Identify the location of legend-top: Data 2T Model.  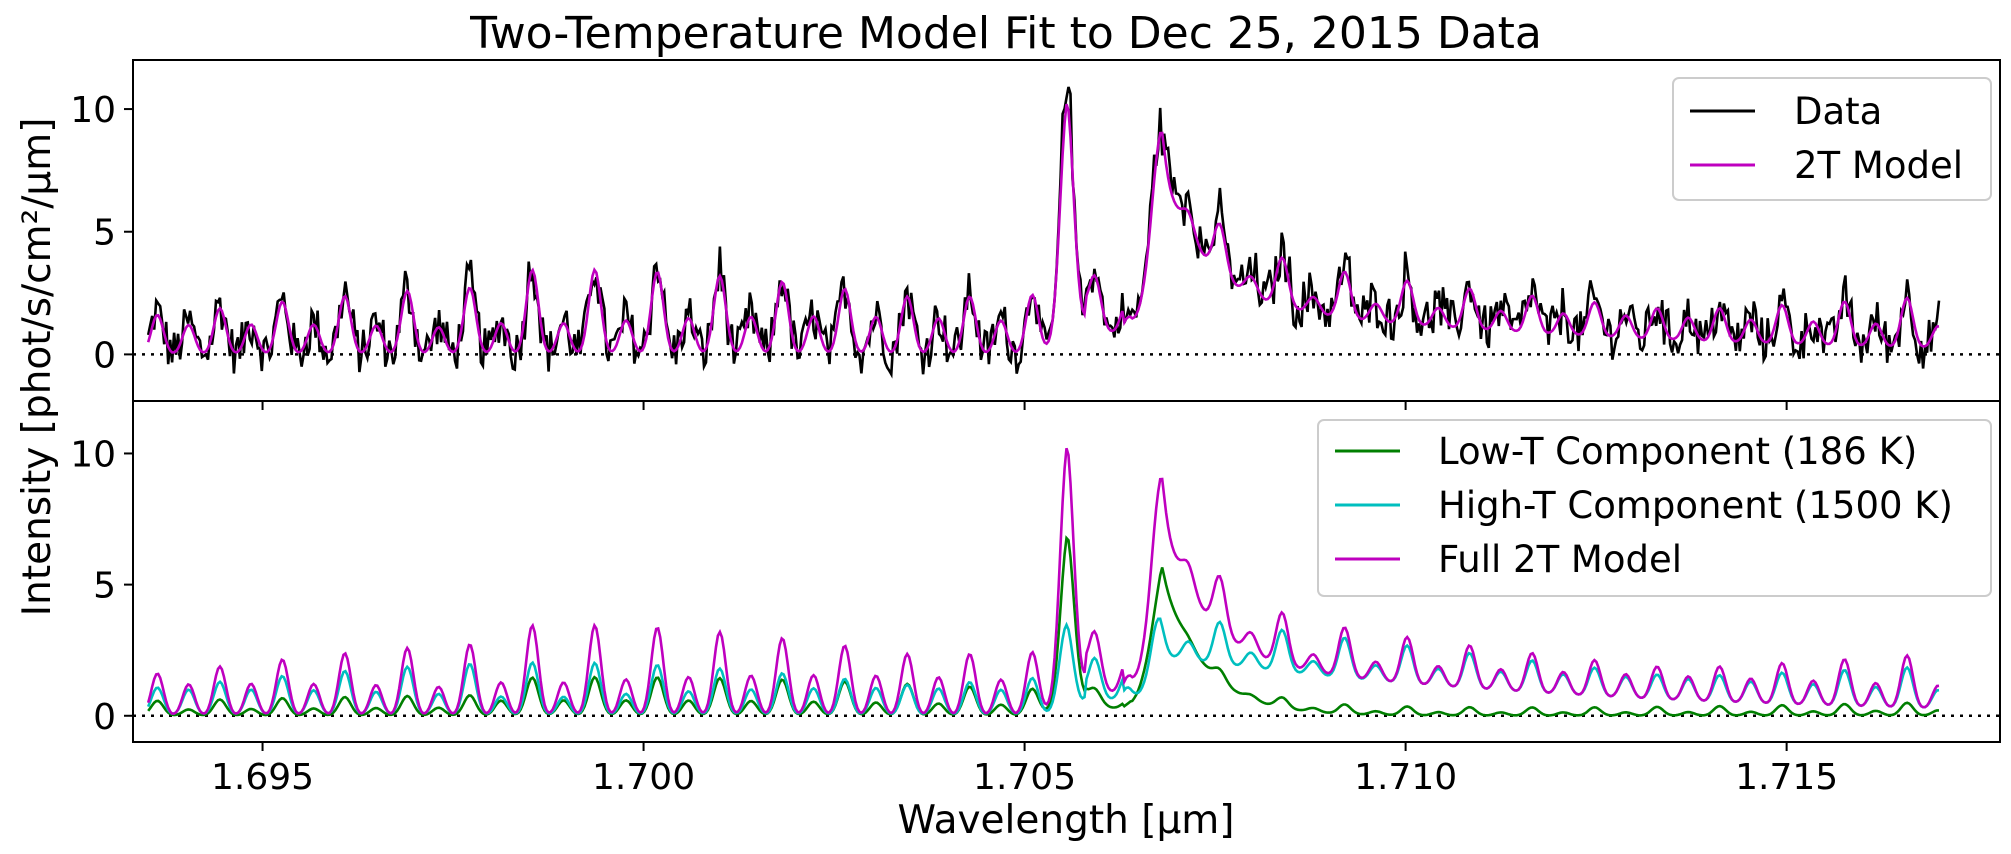
(1832, 139).